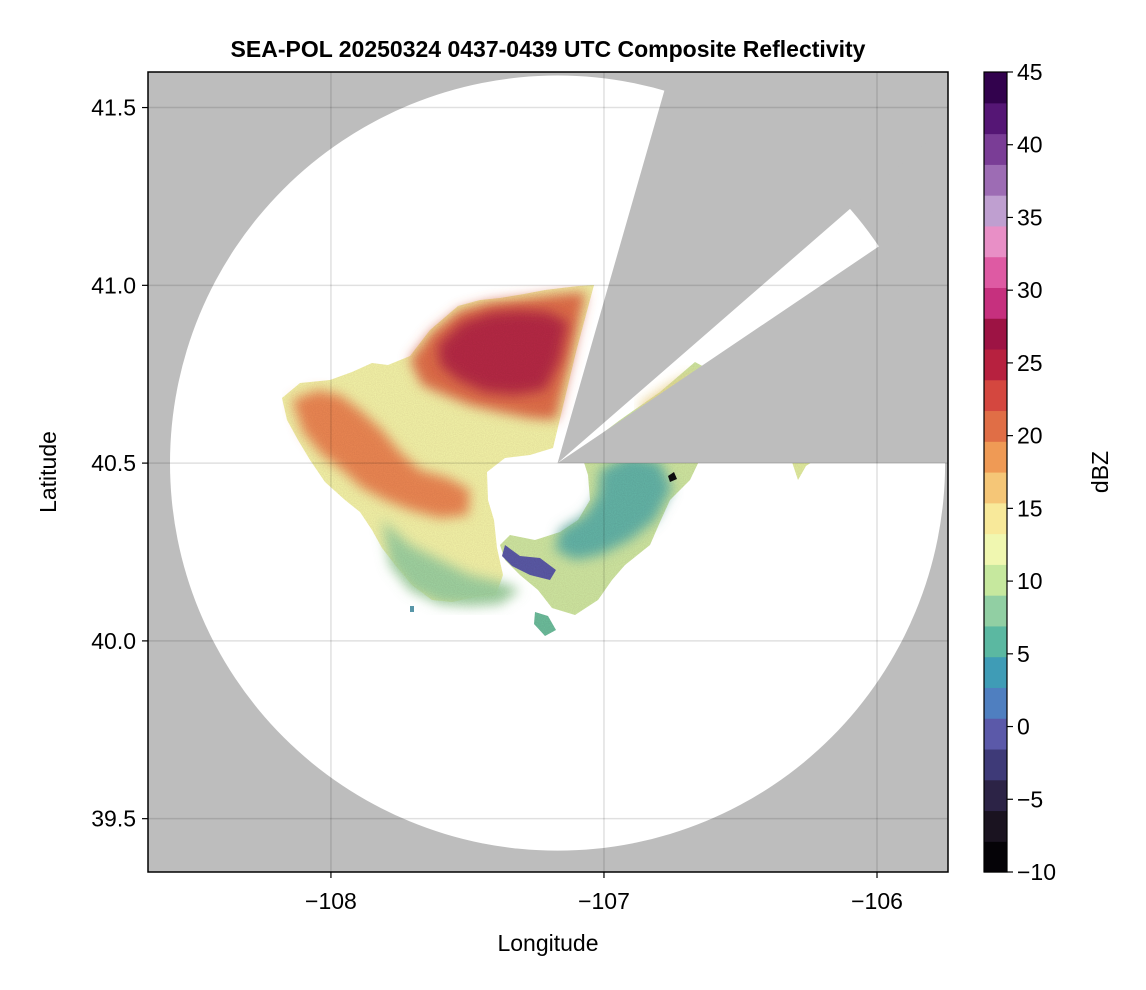 Image resolution: width=1146 pixels, height=990 pixels. I want to click on colorbar-tick-label: 40, so click(1030, 145).